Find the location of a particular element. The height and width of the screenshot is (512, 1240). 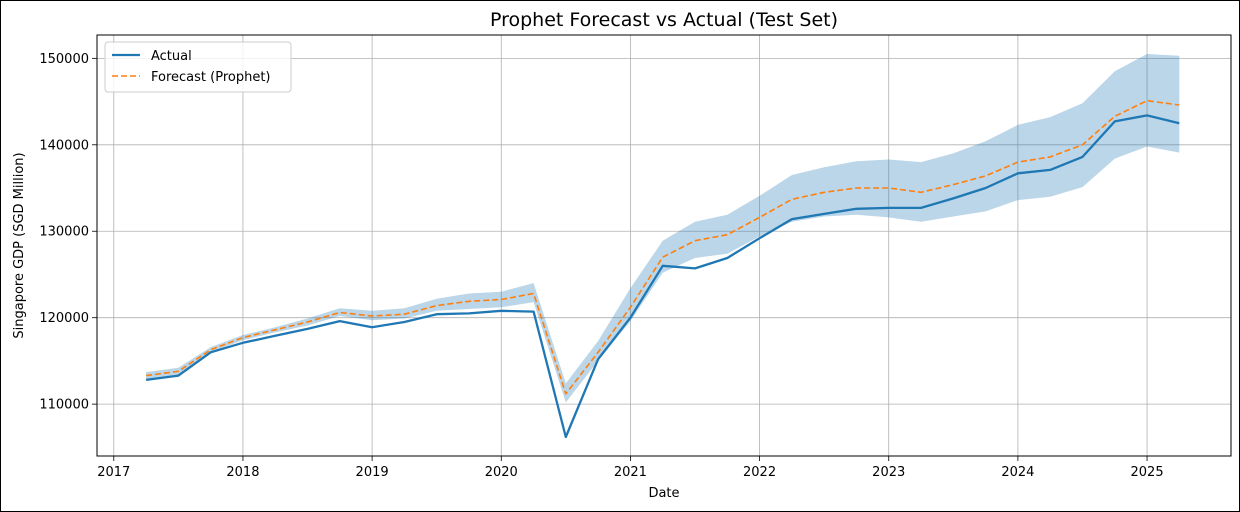

x-tick-label: 2024 is located at coordinates (1017, 472).